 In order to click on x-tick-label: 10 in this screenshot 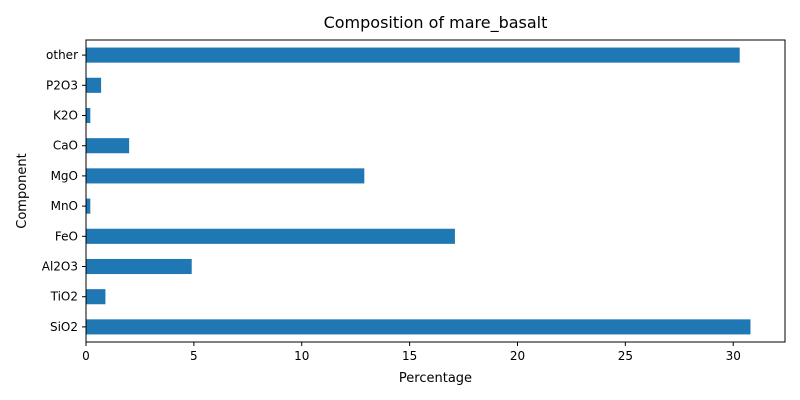, I will do `click(301, 356)`.